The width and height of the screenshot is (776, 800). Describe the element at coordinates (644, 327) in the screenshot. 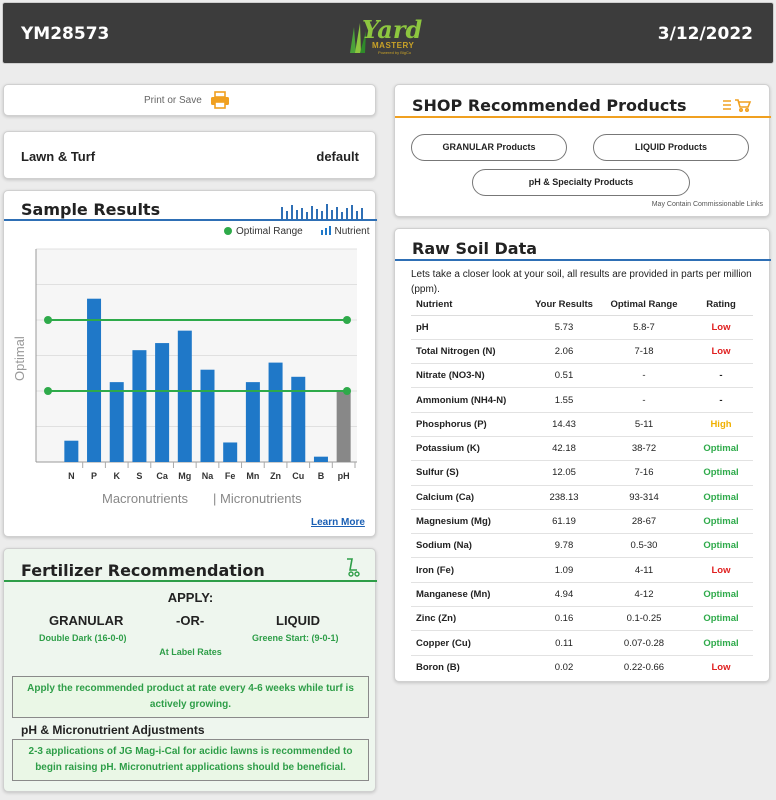

I see `cell-range: 5.8-7` at that location.